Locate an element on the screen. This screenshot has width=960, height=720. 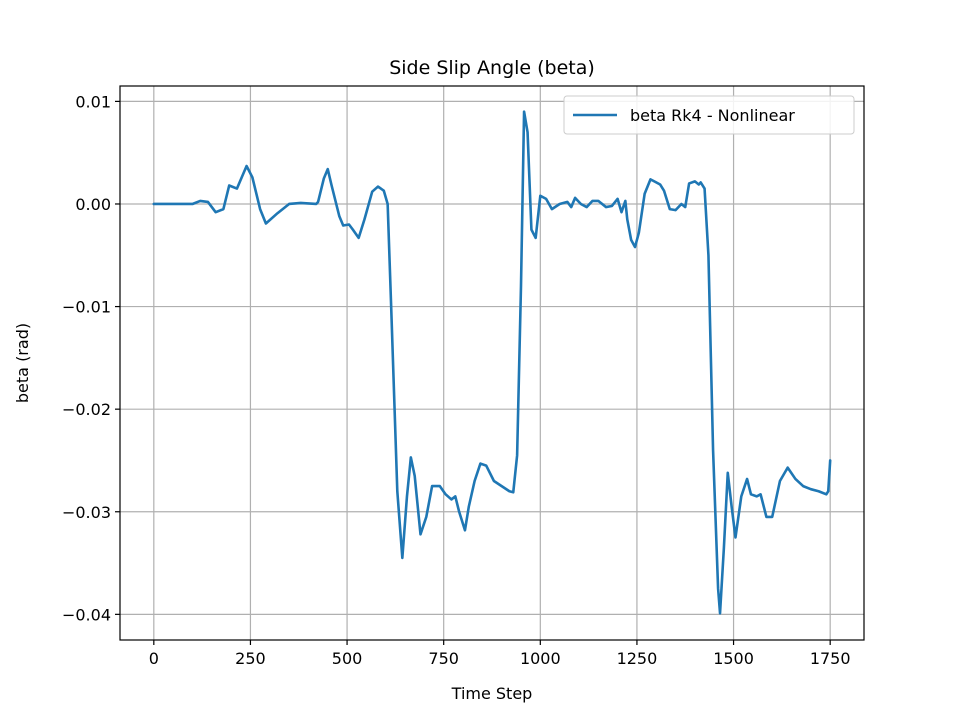
x-tick-label: 1250 is located at coordinates (637, 658).